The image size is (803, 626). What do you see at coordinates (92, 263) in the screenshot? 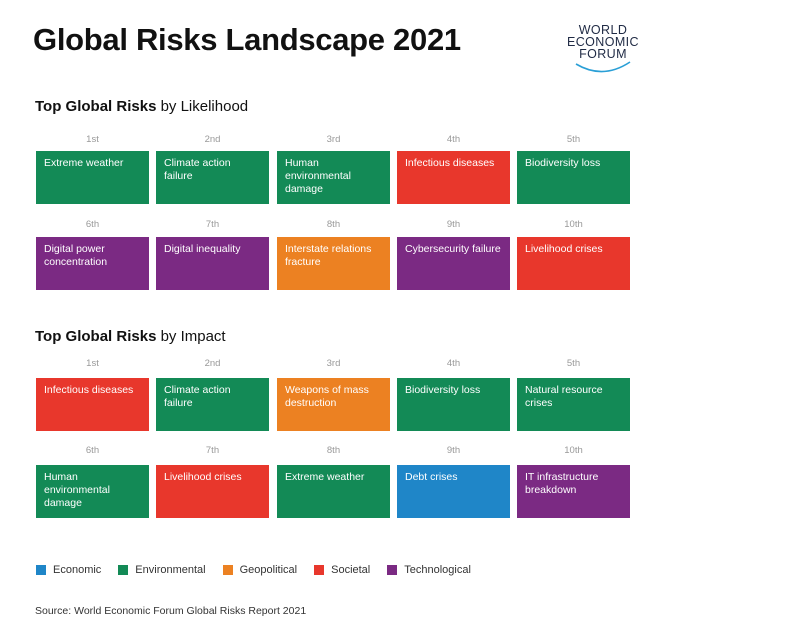
I see `risk-tile: Digital power concentration` at bounding box center [92, 263].